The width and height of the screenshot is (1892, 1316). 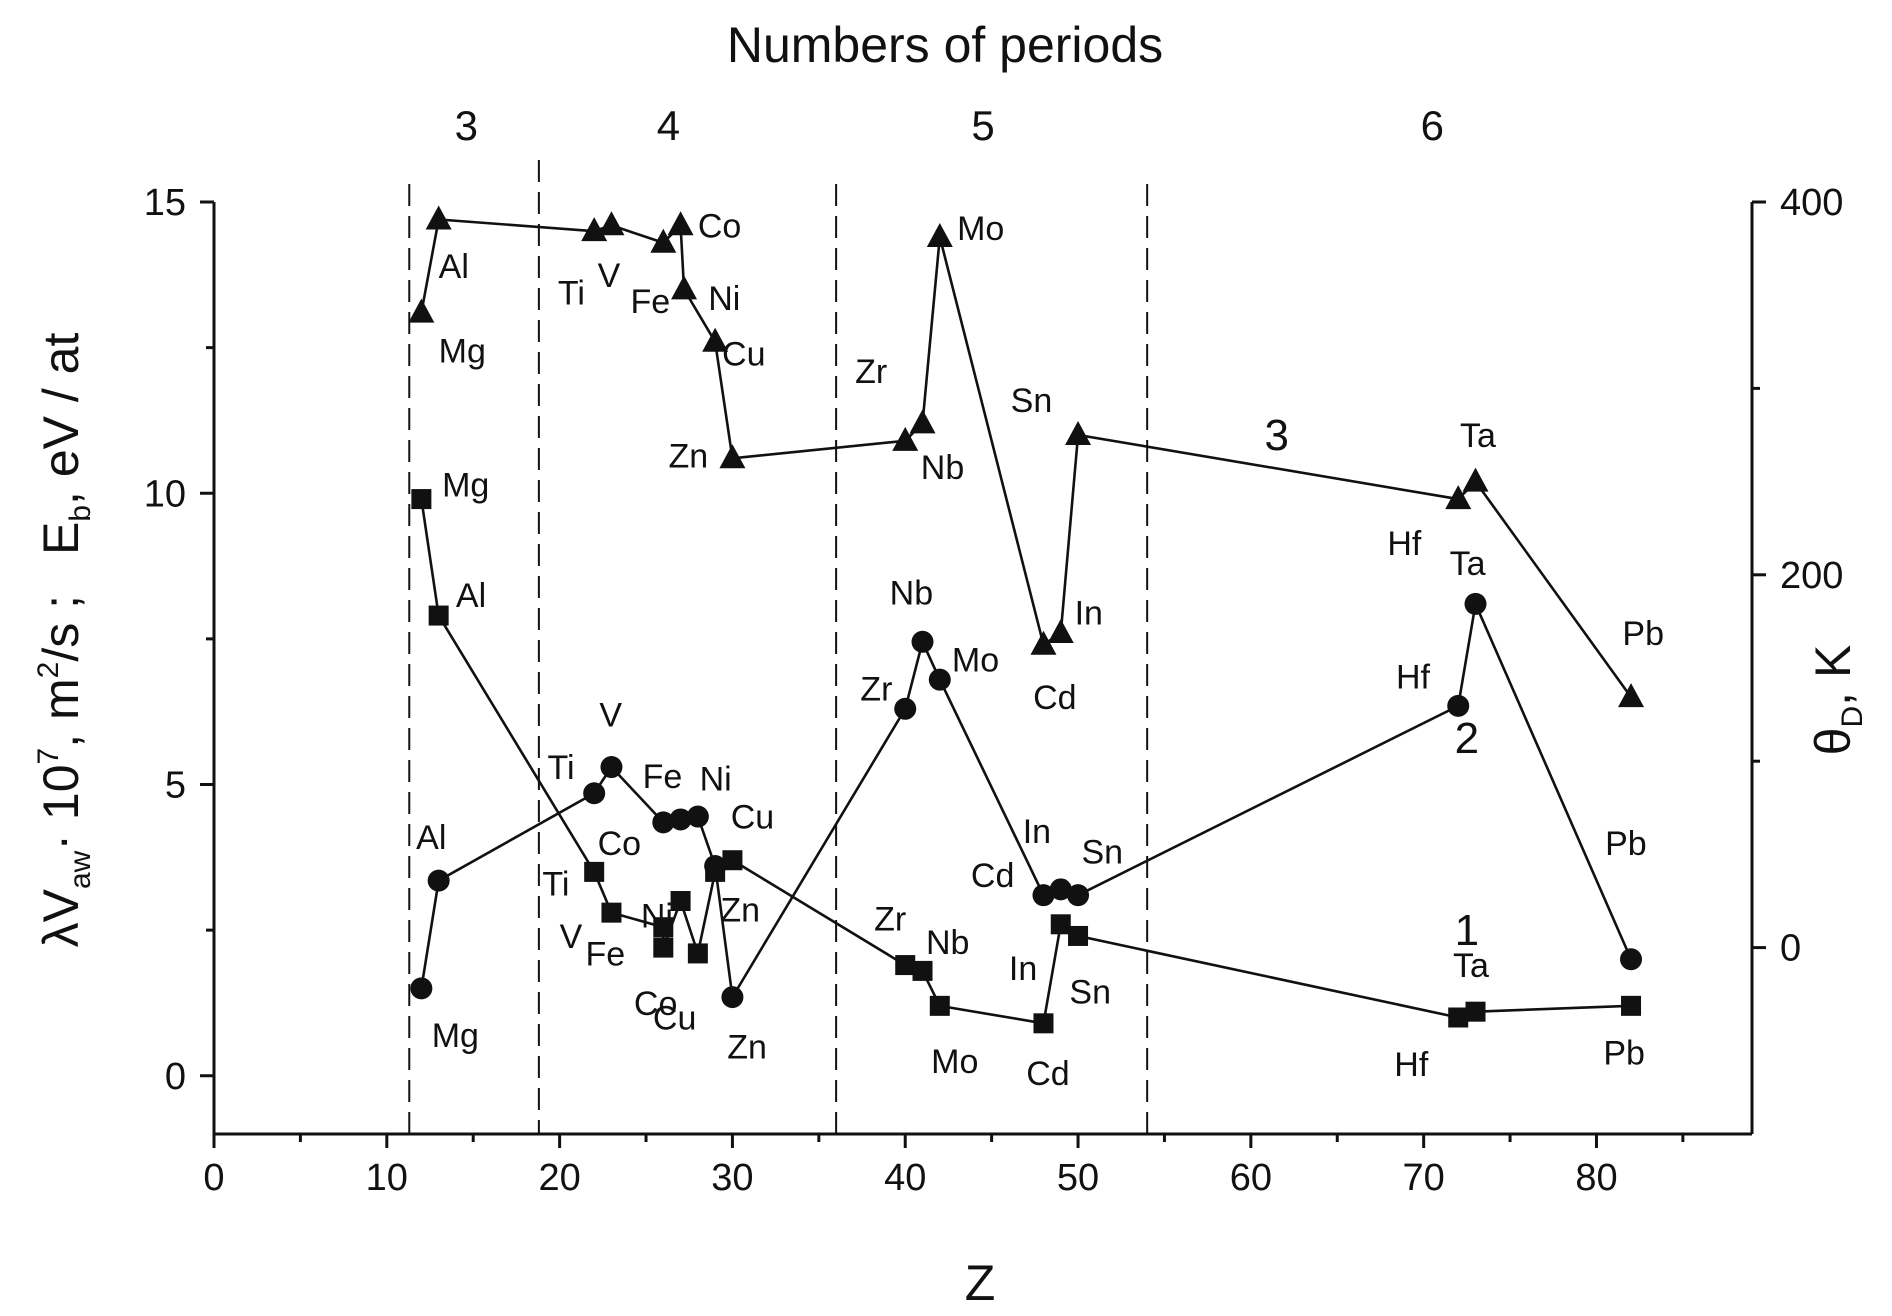 I want to click on marker-triangle-Zr, so click(x=905, y=438).